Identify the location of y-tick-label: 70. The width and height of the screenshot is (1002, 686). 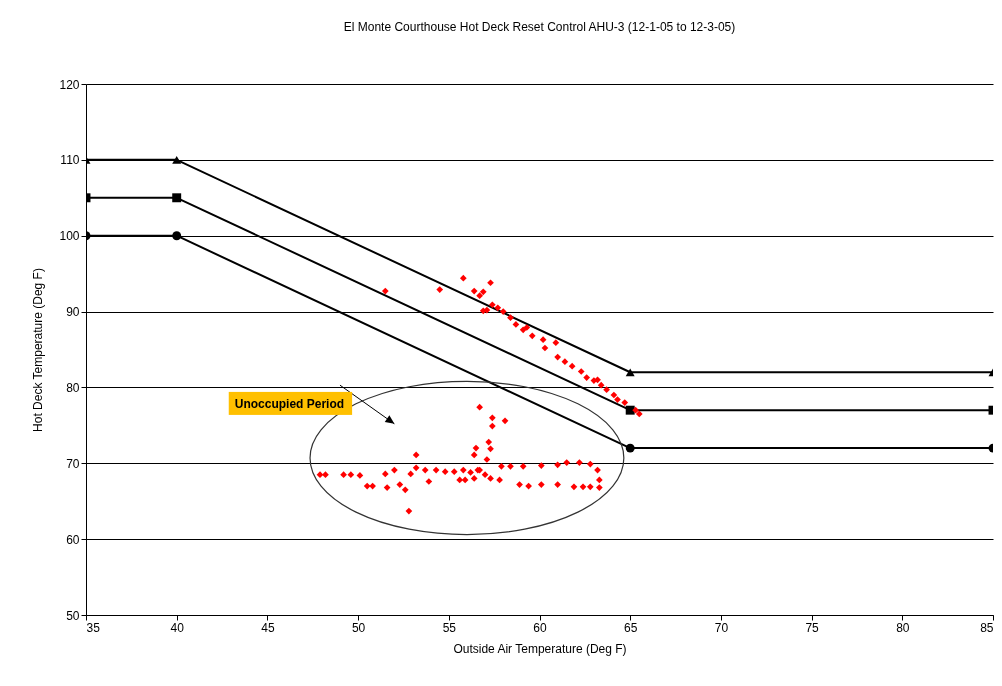
(73, 463).